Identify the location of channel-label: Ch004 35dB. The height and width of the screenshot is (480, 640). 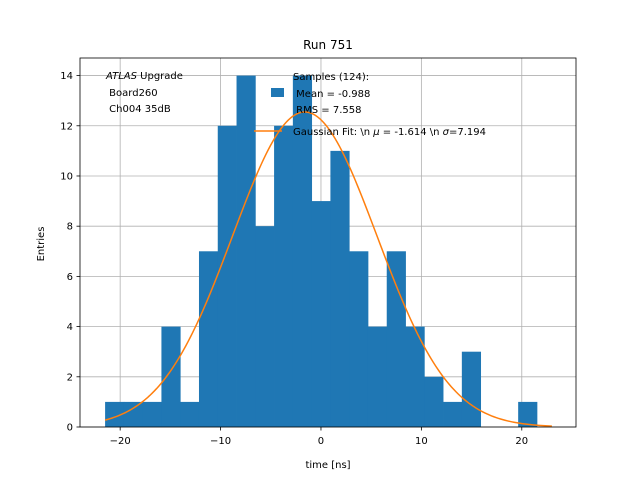
(138, 109).